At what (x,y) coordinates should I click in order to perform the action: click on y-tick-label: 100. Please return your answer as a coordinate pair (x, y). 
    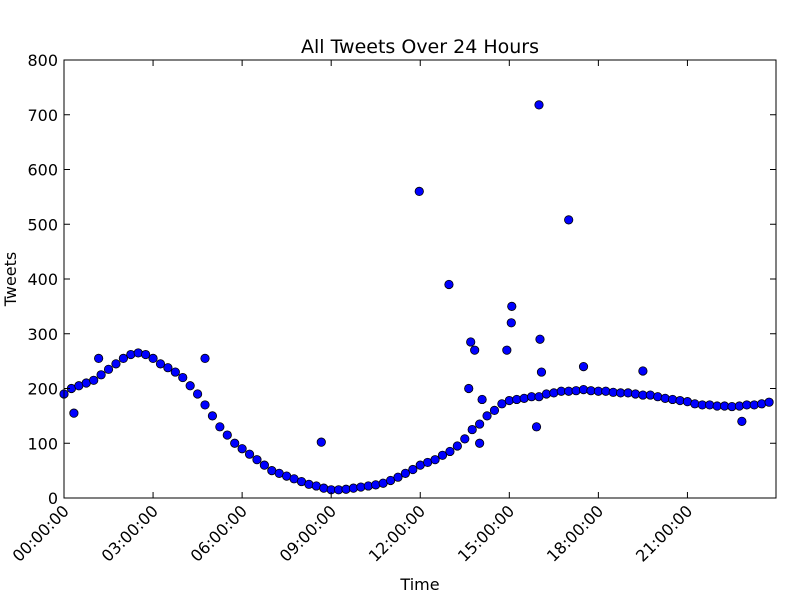
    Looking at the image, I should click on (42, 443).